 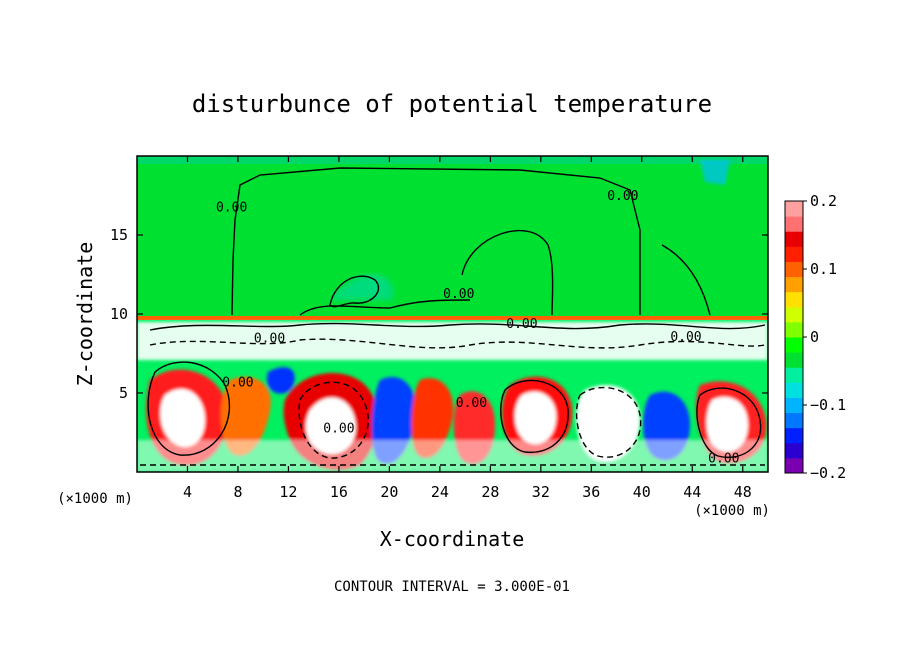 I want to click on x-tick-label: 28, so click(x=490, y=492).